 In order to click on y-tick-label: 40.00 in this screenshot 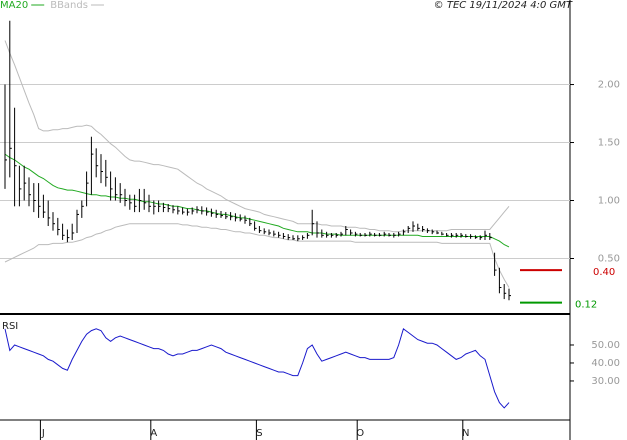, I will do `click(605, 363)`.